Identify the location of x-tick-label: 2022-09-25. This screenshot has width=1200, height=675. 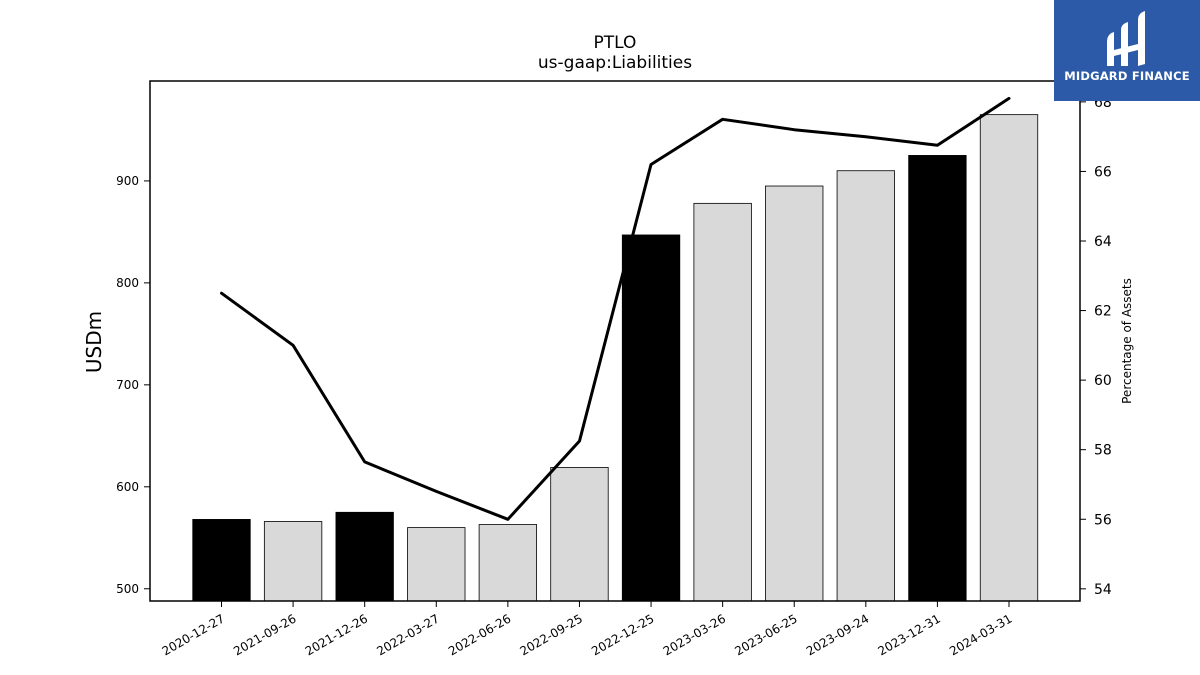
(551, 634).